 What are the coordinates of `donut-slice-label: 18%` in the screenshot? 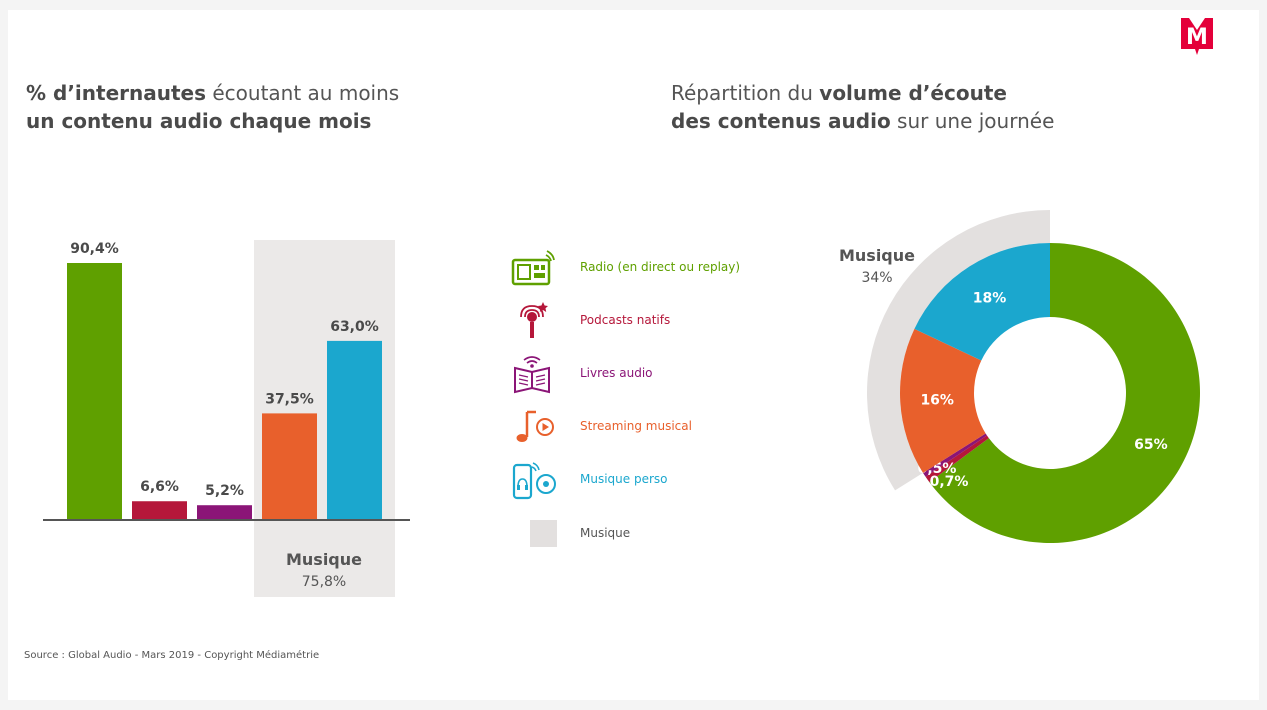 It's located at (990, 299).